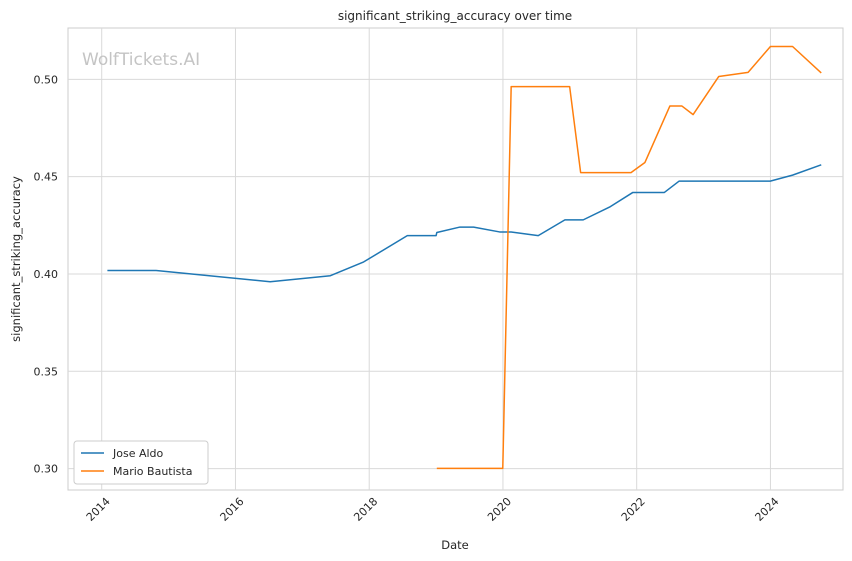 The width and height of the screenshot is (852, 561). What do you see at coordinates (138, 453) in the screenshot?
I see `legend-label-jose-aldo: Jose Aldo` at bounding box center [138, 453].